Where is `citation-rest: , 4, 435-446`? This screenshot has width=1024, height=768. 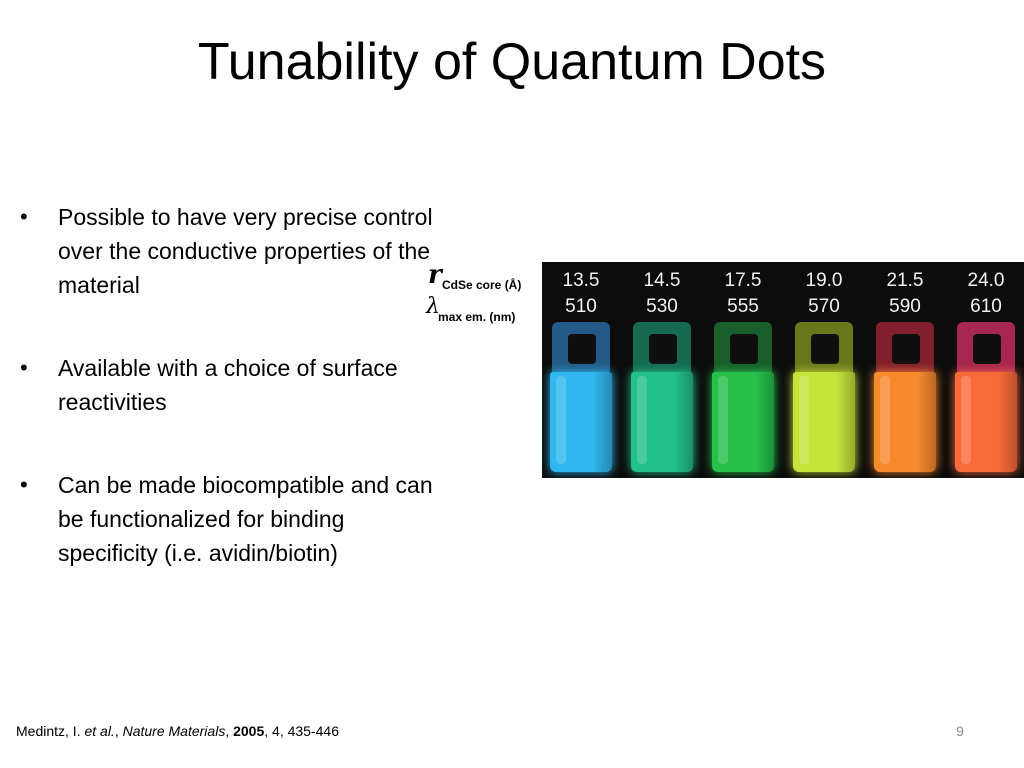 citation-rest: , 4, 435-446 is located at coordinates (301, 731).